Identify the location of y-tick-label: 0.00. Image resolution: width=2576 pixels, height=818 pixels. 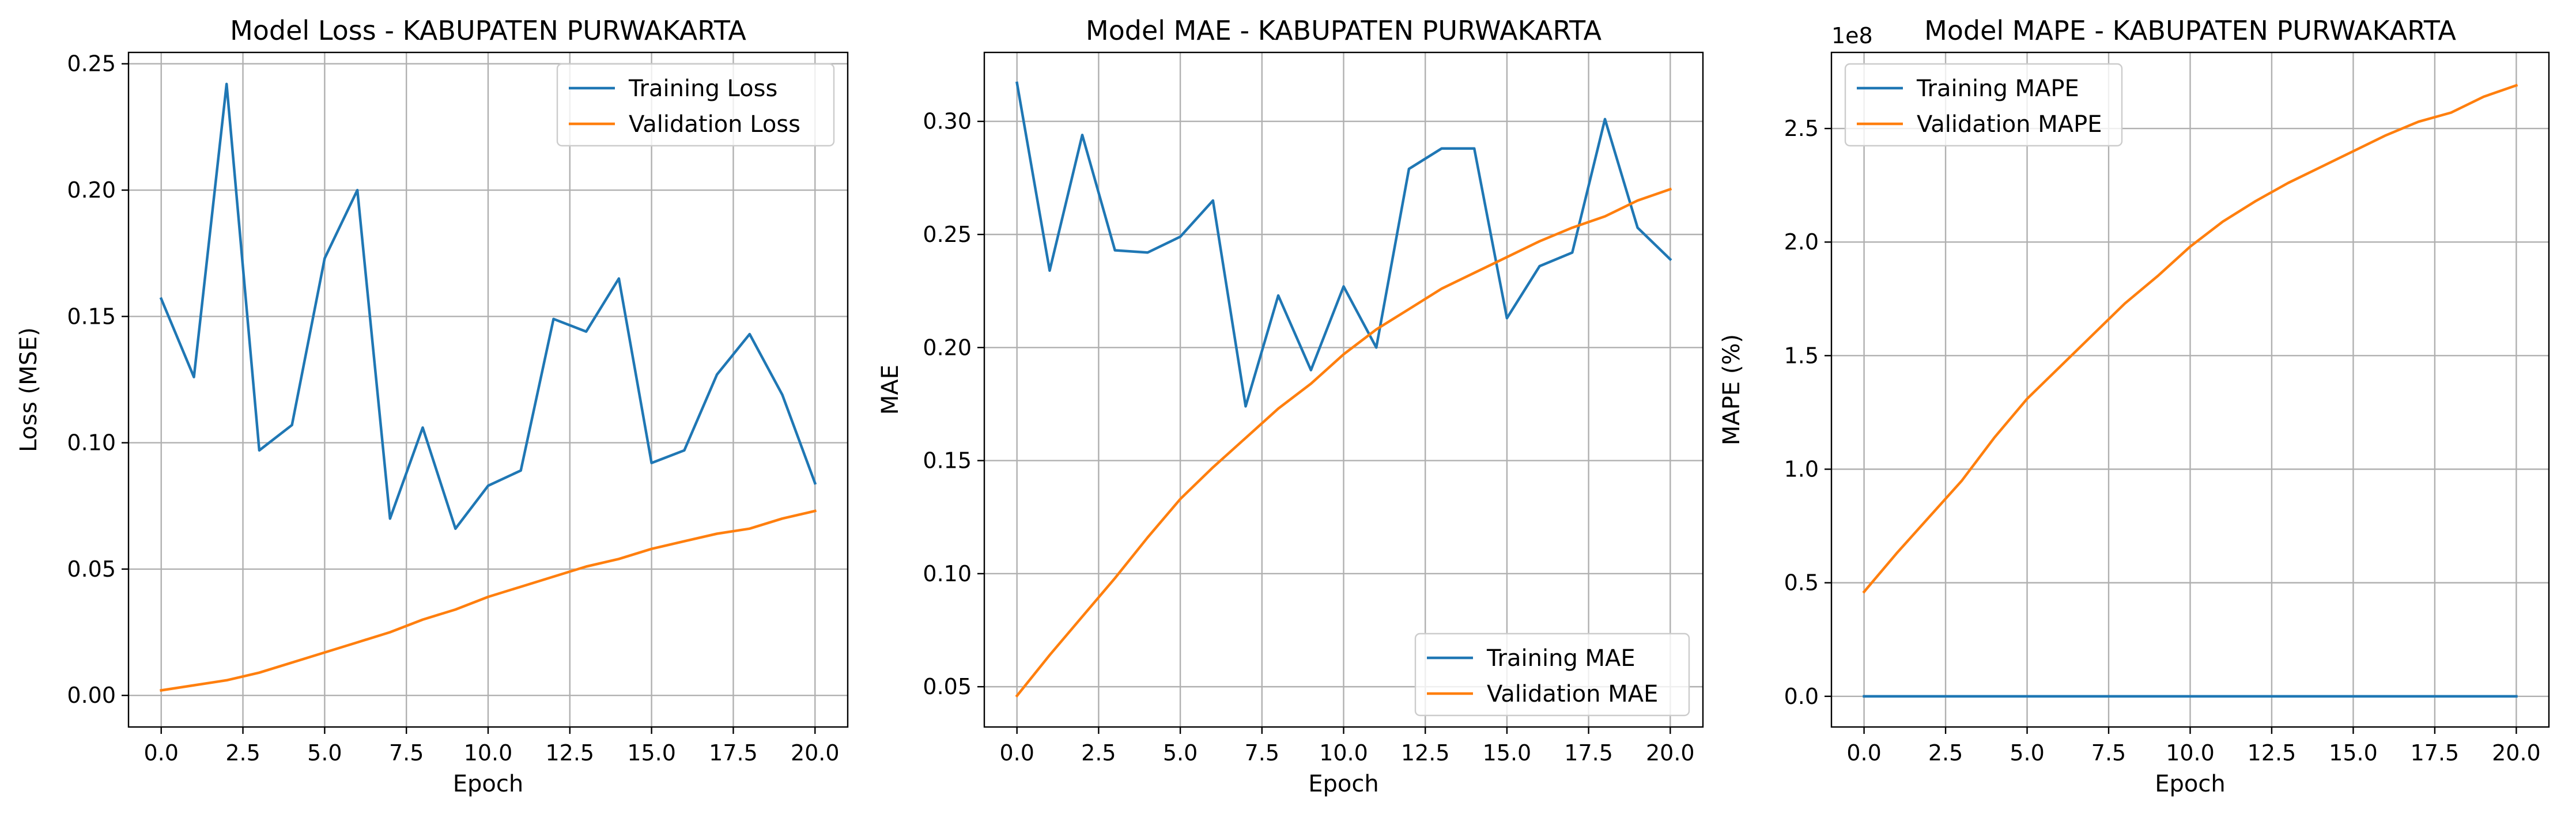
(91, 695).